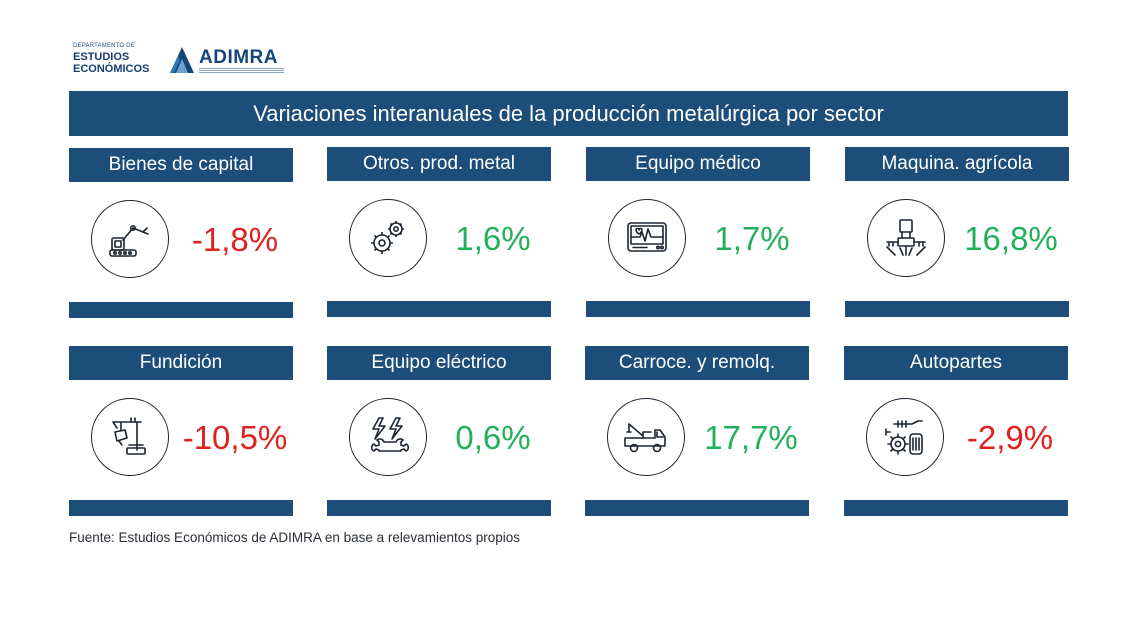 The image size is (1140, 641). What do you see at coordinates (698, 232) in the screenshot?
I see `sector-card: Equipo médico 1,7%` at bounding box center [698, 232].